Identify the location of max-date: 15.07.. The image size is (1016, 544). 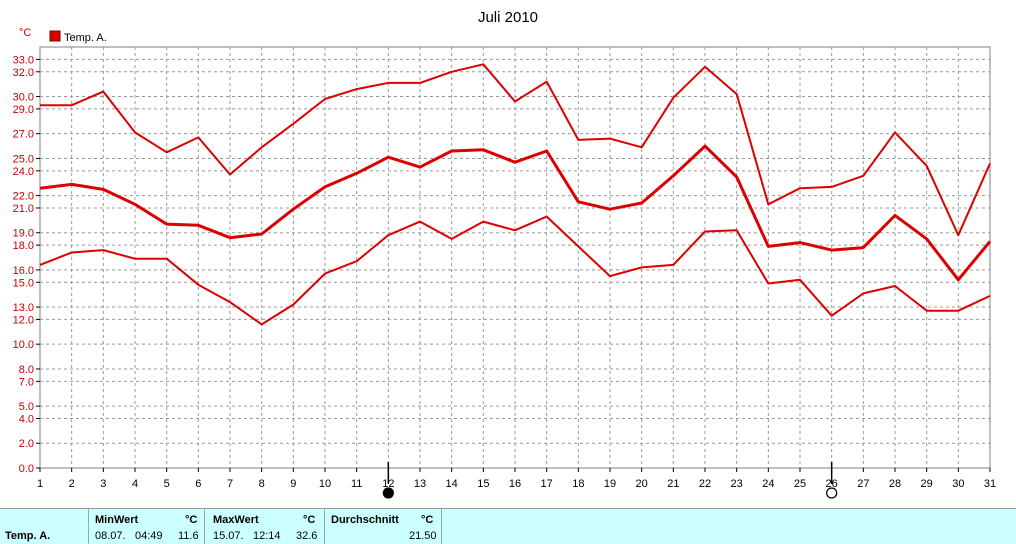
(228, 536).